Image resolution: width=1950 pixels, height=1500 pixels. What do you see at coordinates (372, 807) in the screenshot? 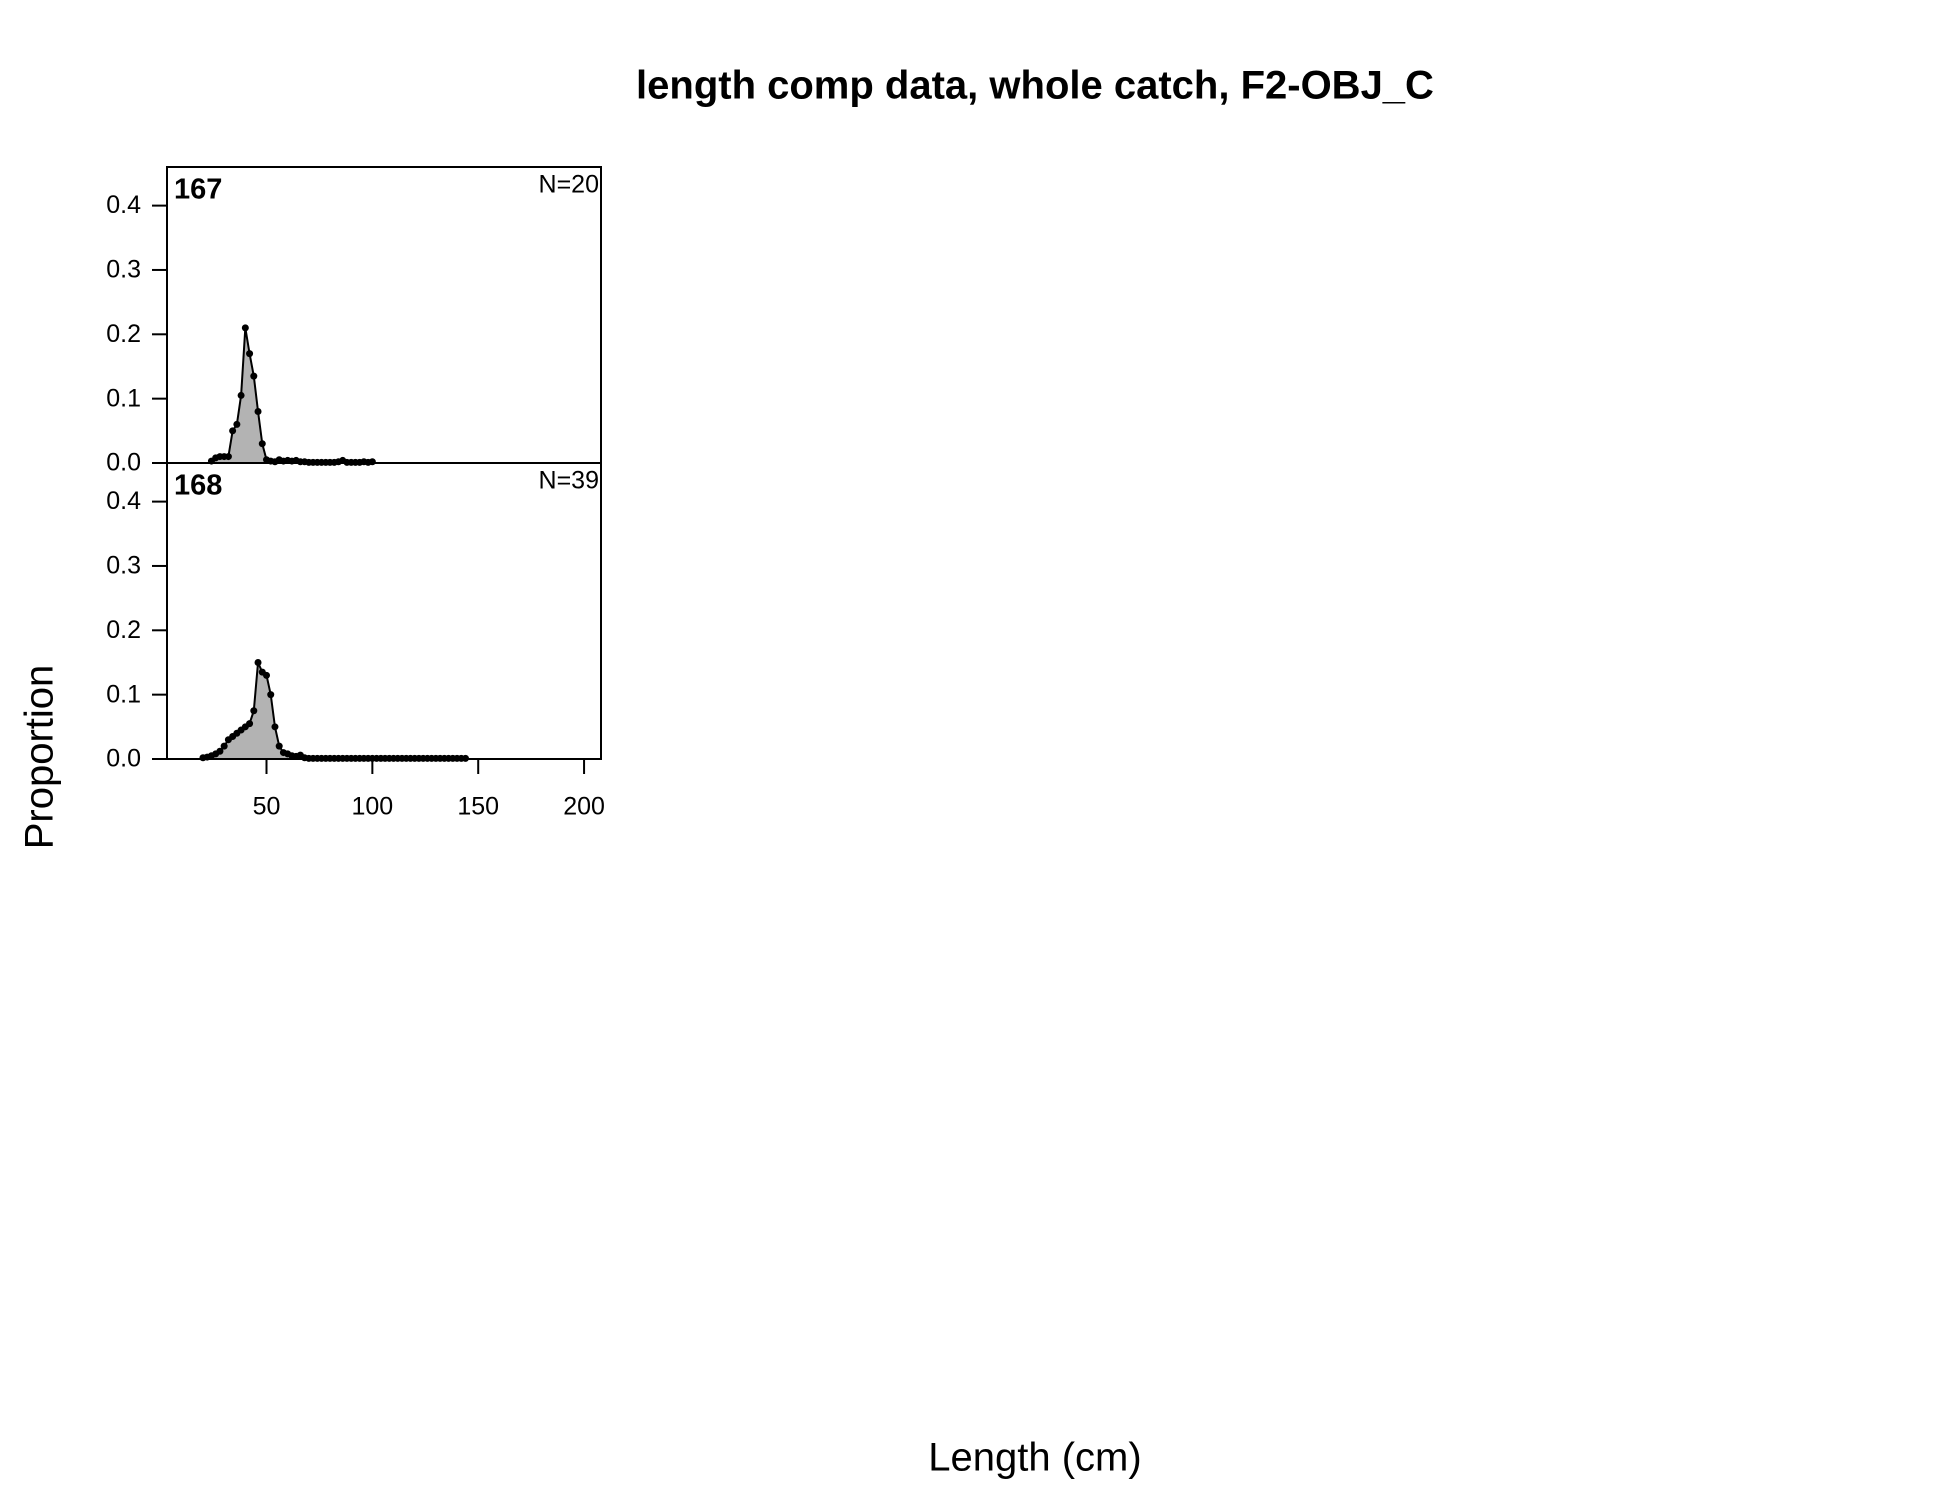
I see `x-tick-label: 100` at bounding box center [372, 807].